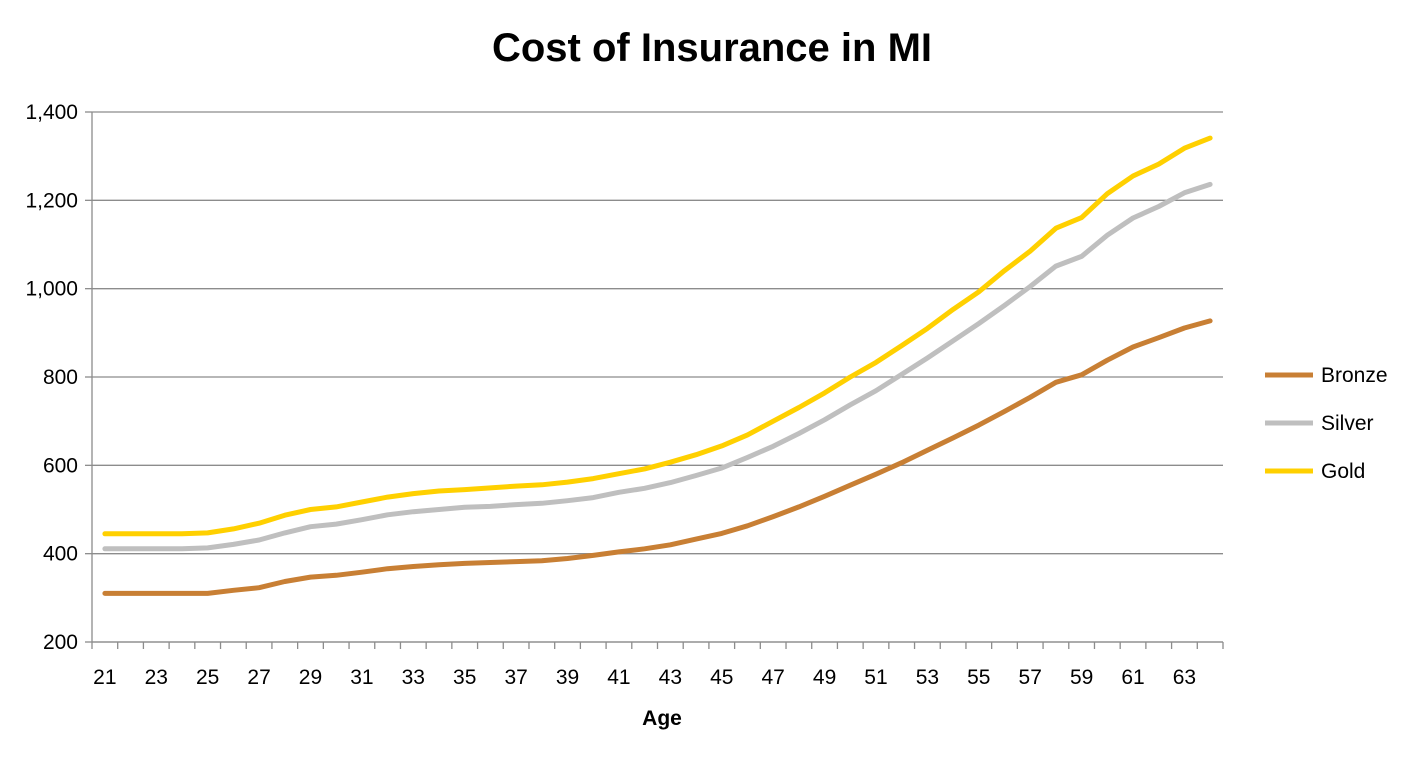  Describe the element at coordinates (515, 677) in the screenshot. I see `x-tick-label: 37` at that location.